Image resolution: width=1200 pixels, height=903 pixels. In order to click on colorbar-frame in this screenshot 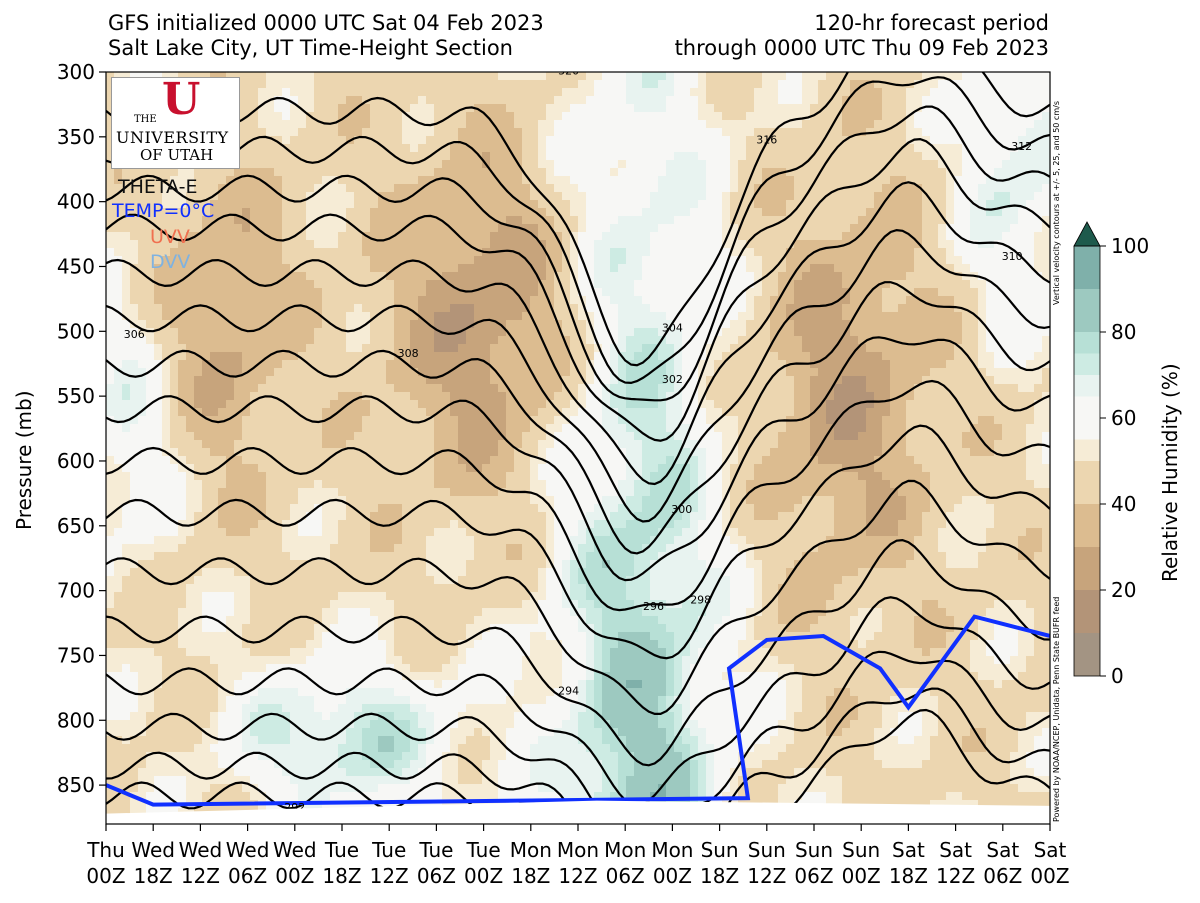, I will do `click(1087, 461)`.